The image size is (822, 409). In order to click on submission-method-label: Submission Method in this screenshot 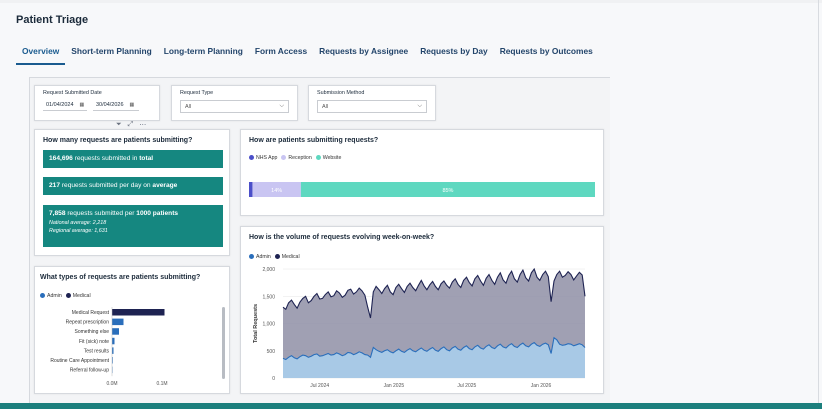, I will do `click(341, 93)`.